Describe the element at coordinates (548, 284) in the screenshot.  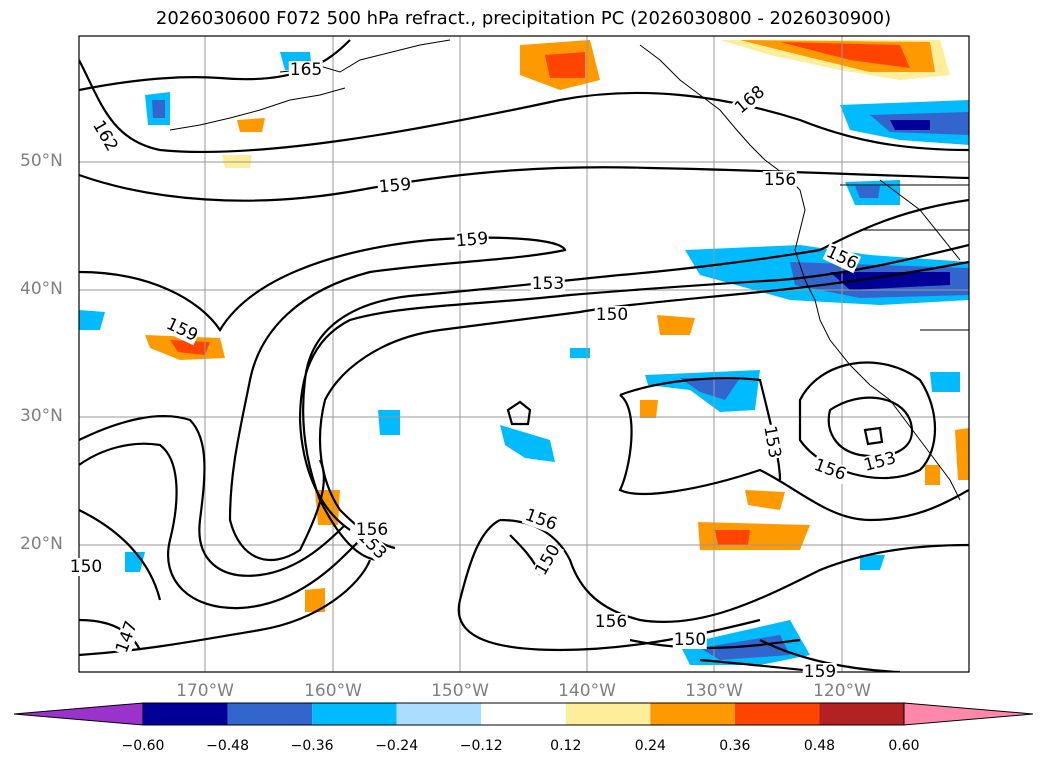
I see `contour-label: 153` at that location.